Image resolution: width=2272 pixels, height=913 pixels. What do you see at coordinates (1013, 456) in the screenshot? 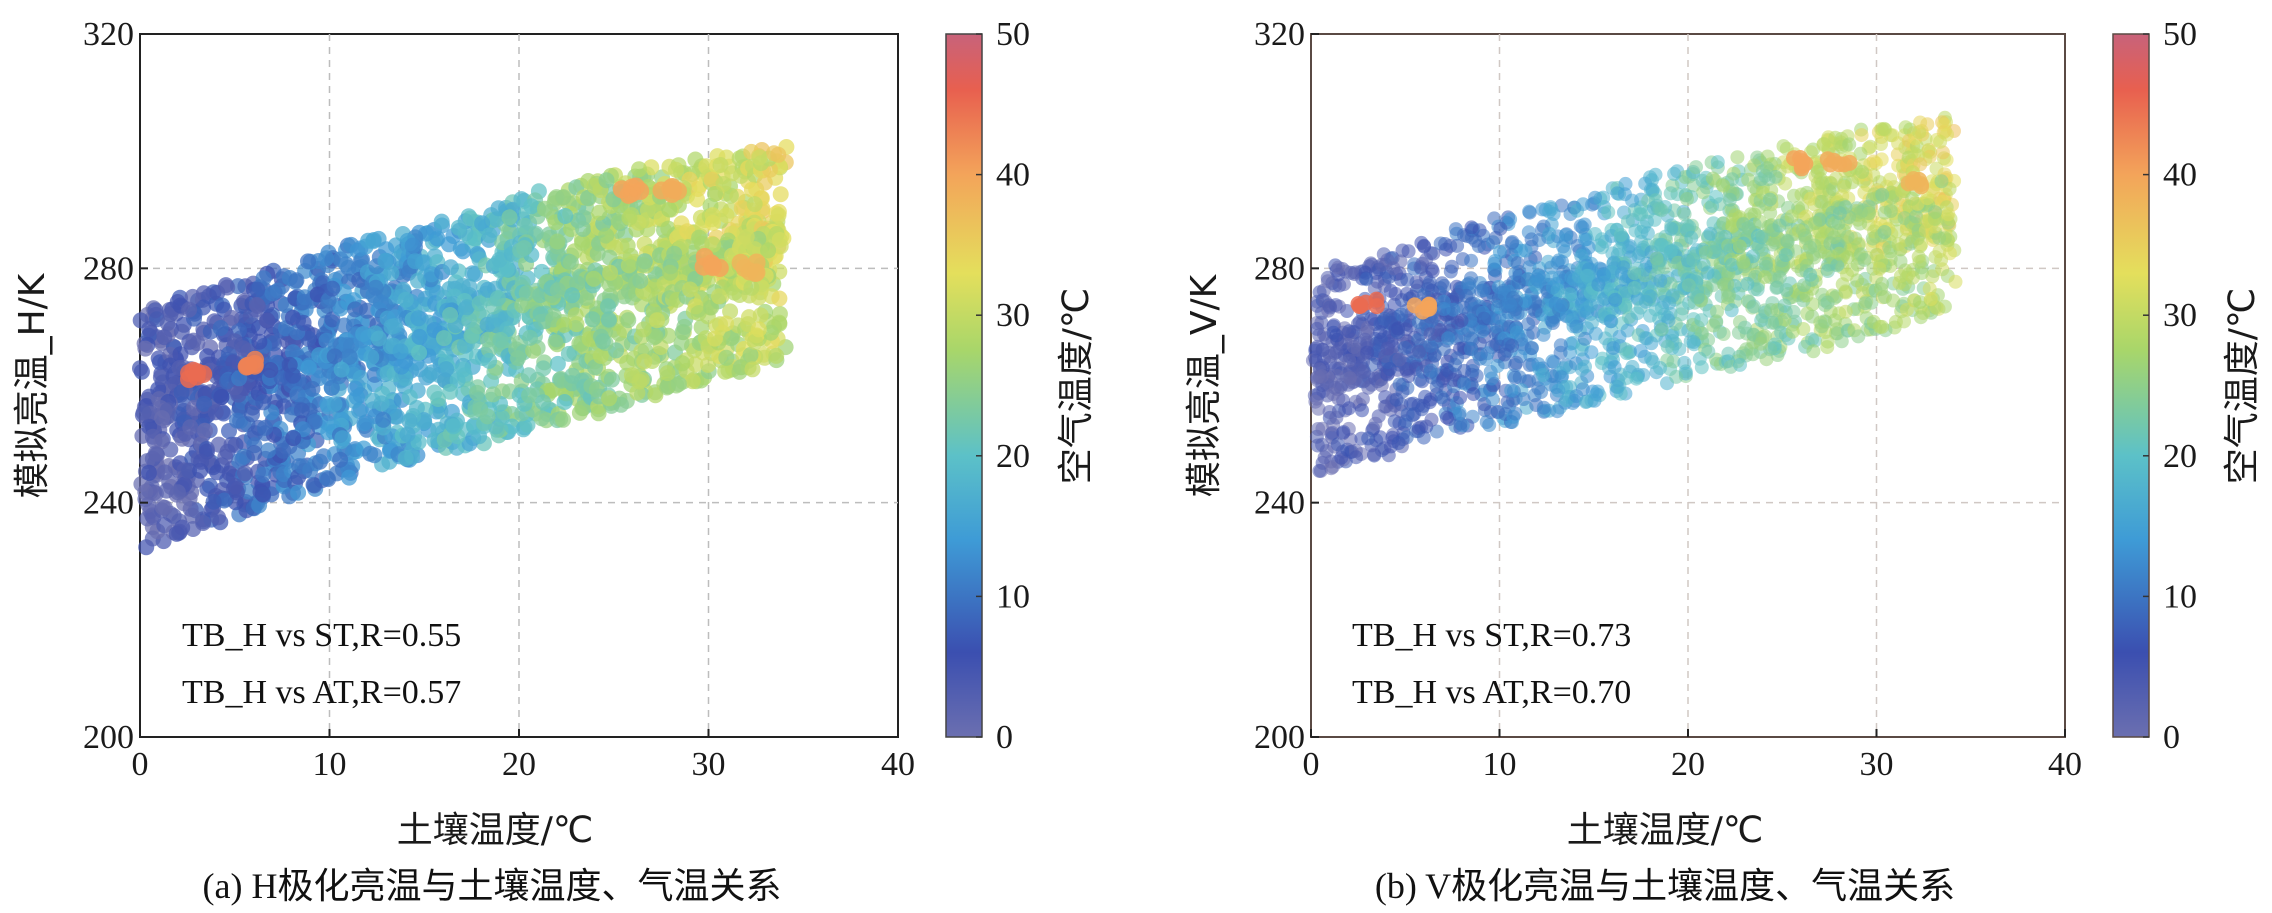
I see `colorbar-tick-label: 20` at bounding box center [1013, 456].